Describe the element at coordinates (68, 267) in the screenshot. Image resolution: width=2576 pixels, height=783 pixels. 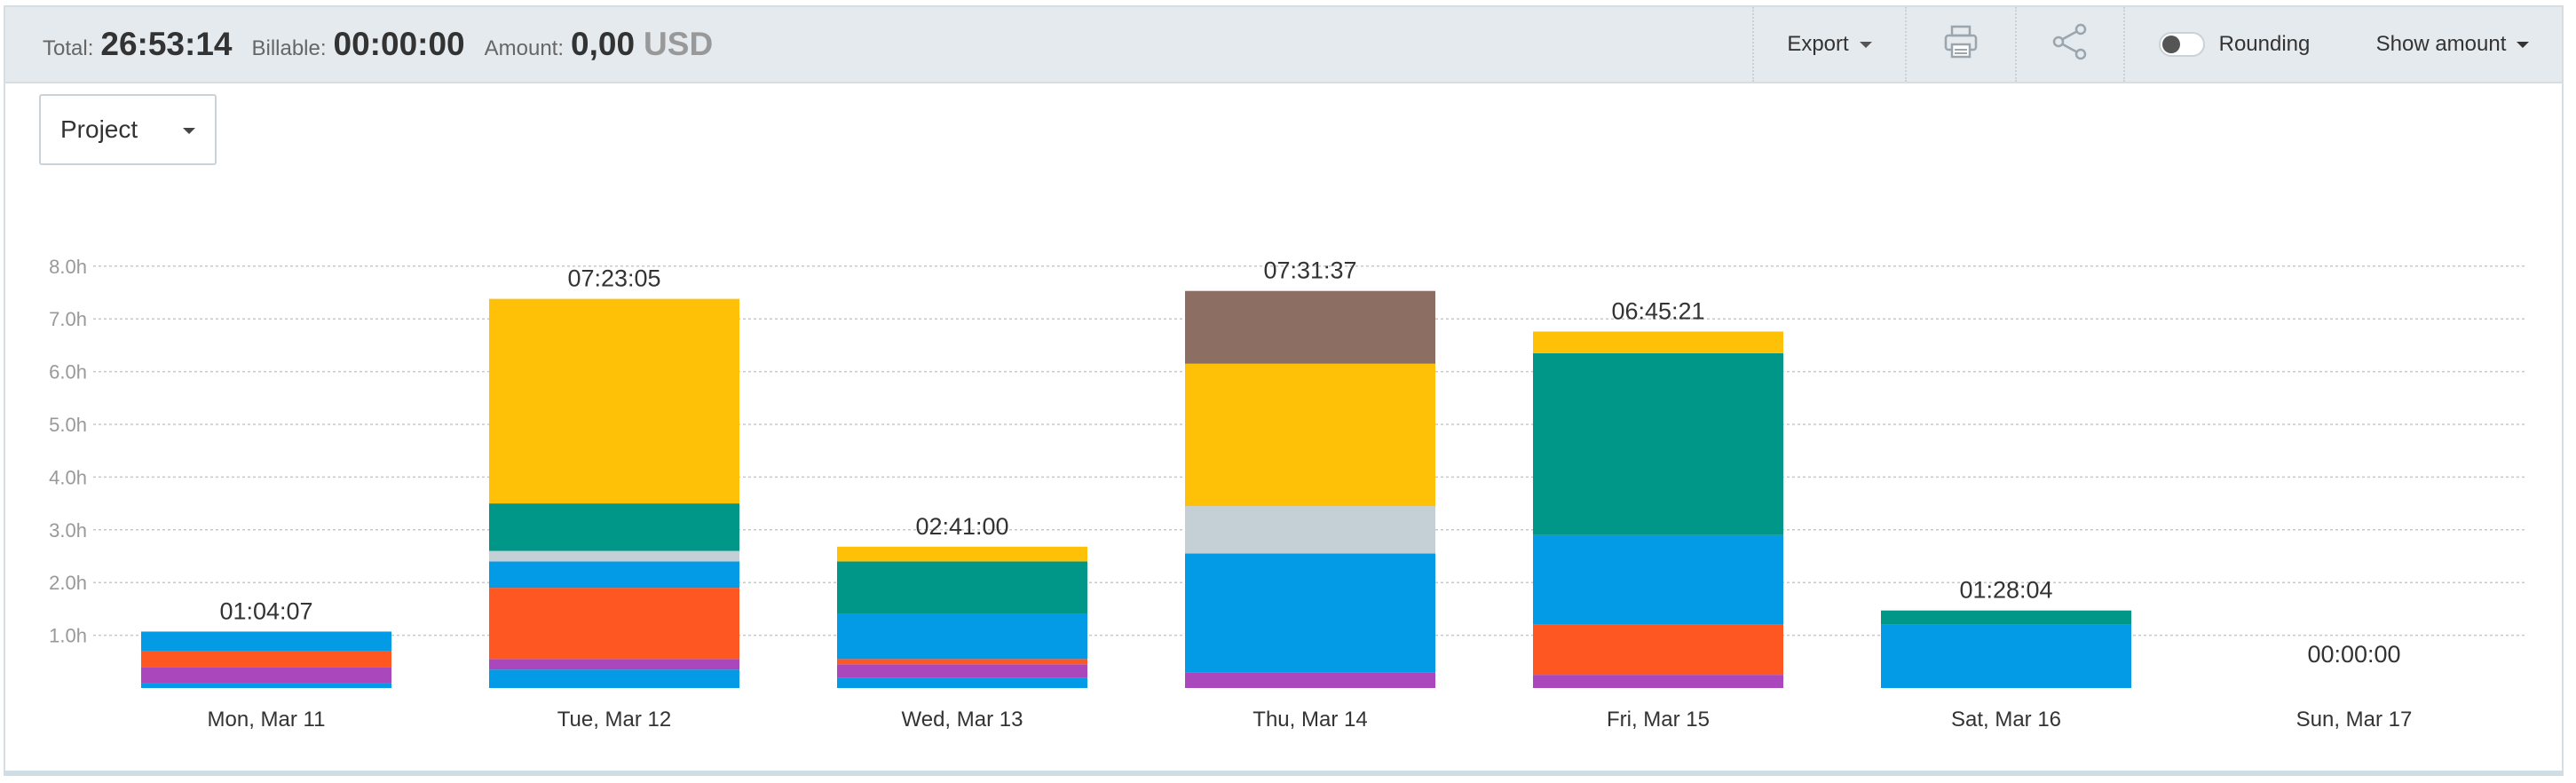
I see `y-tick-label: 8.0h` at that location.